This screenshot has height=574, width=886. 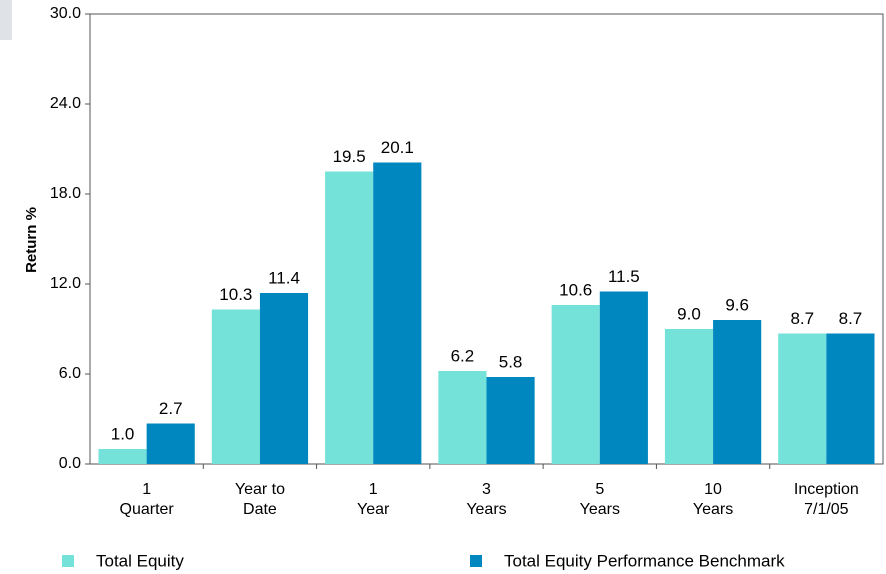 I want to click on data-label: 11.4, so click(x=284, y=277).